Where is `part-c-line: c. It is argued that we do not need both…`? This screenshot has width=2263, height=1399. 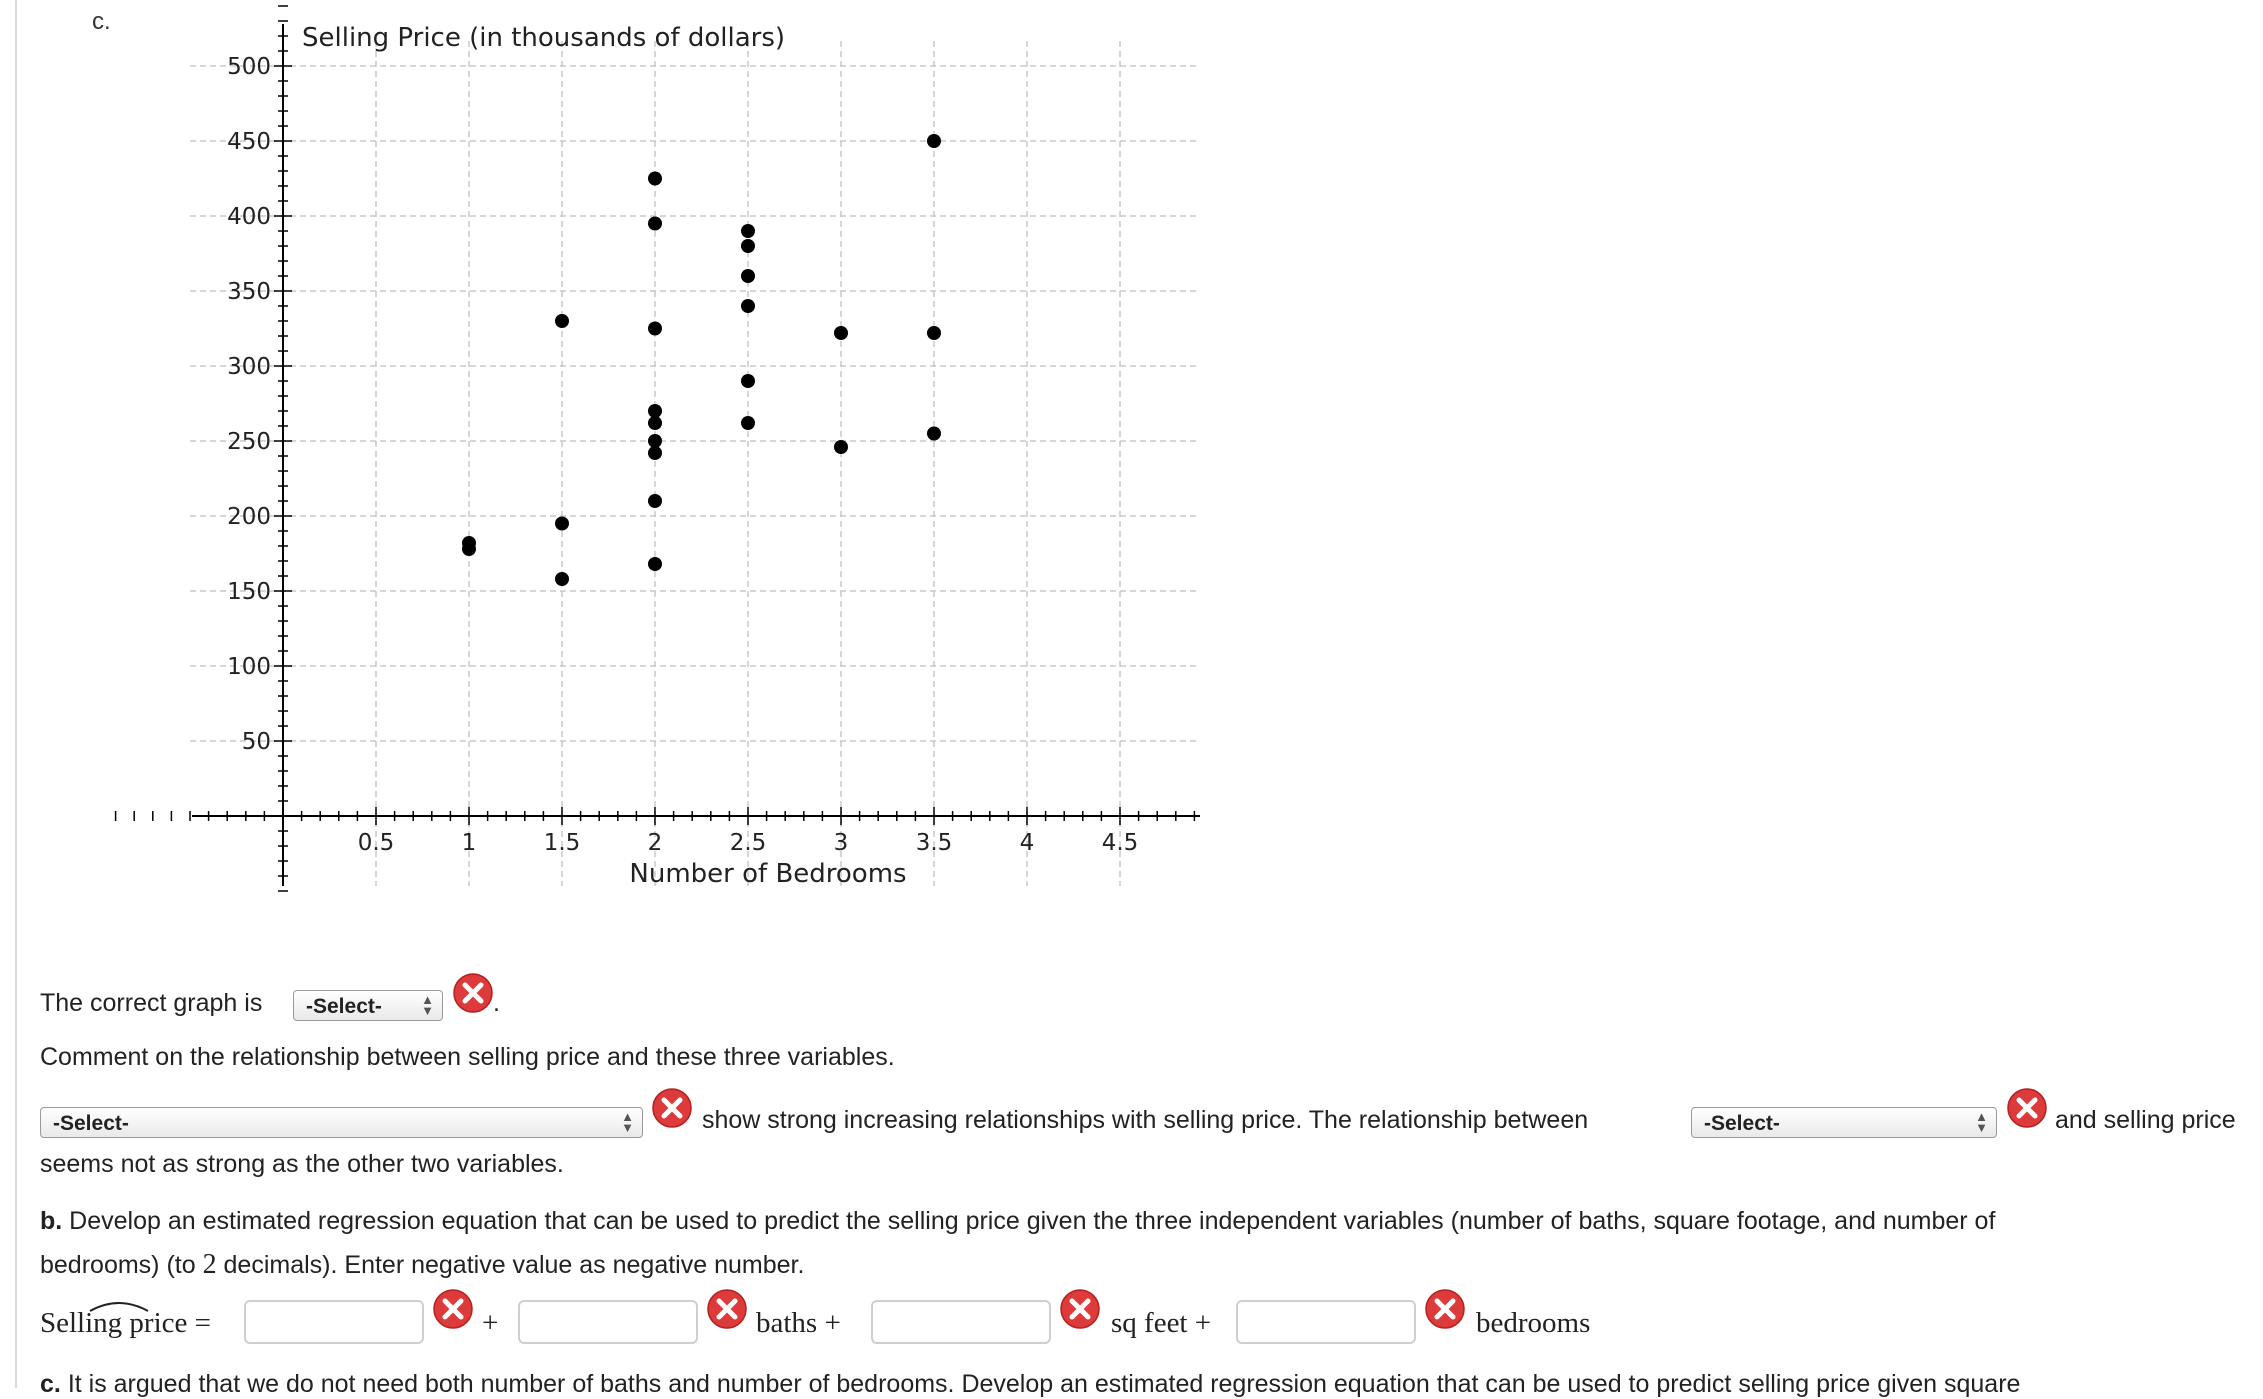 part-c-line: c. It is argued that we do not need both… is located at coordinates (1030, 1384).